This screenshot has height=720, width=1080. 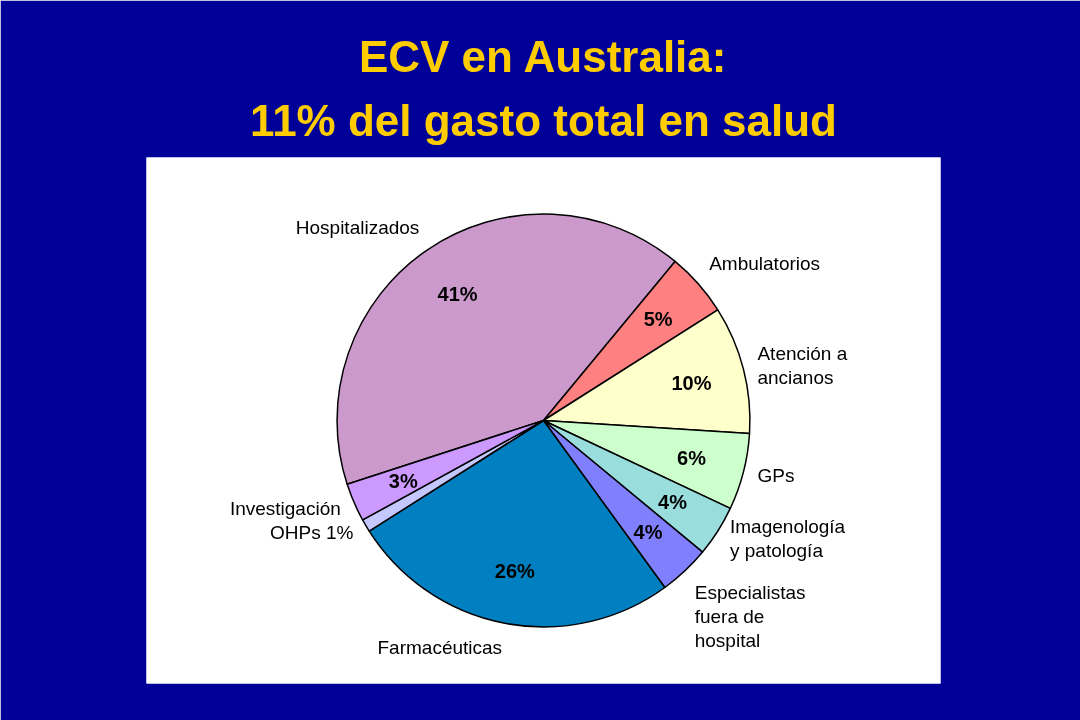 What do you see at coordinates (750, 616) in the screenshot?
I see `slice-label: Especialistas fuera de hospital` at bounding box center [750, 616].